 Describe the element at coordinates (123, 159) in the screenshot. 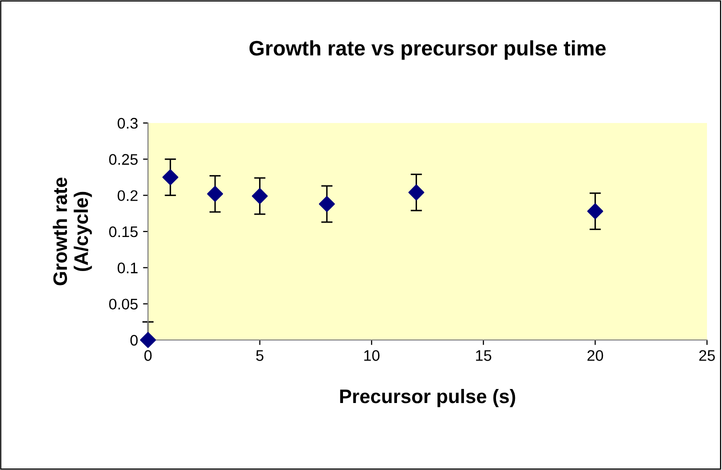

I see `y-tick-label: 0.25` at that location.